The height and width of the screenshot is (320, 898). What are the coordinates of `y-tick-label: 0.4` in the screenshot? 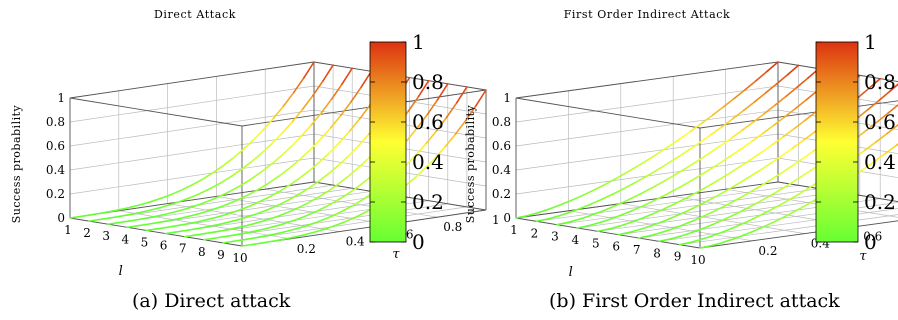 It's located at (501, 170).